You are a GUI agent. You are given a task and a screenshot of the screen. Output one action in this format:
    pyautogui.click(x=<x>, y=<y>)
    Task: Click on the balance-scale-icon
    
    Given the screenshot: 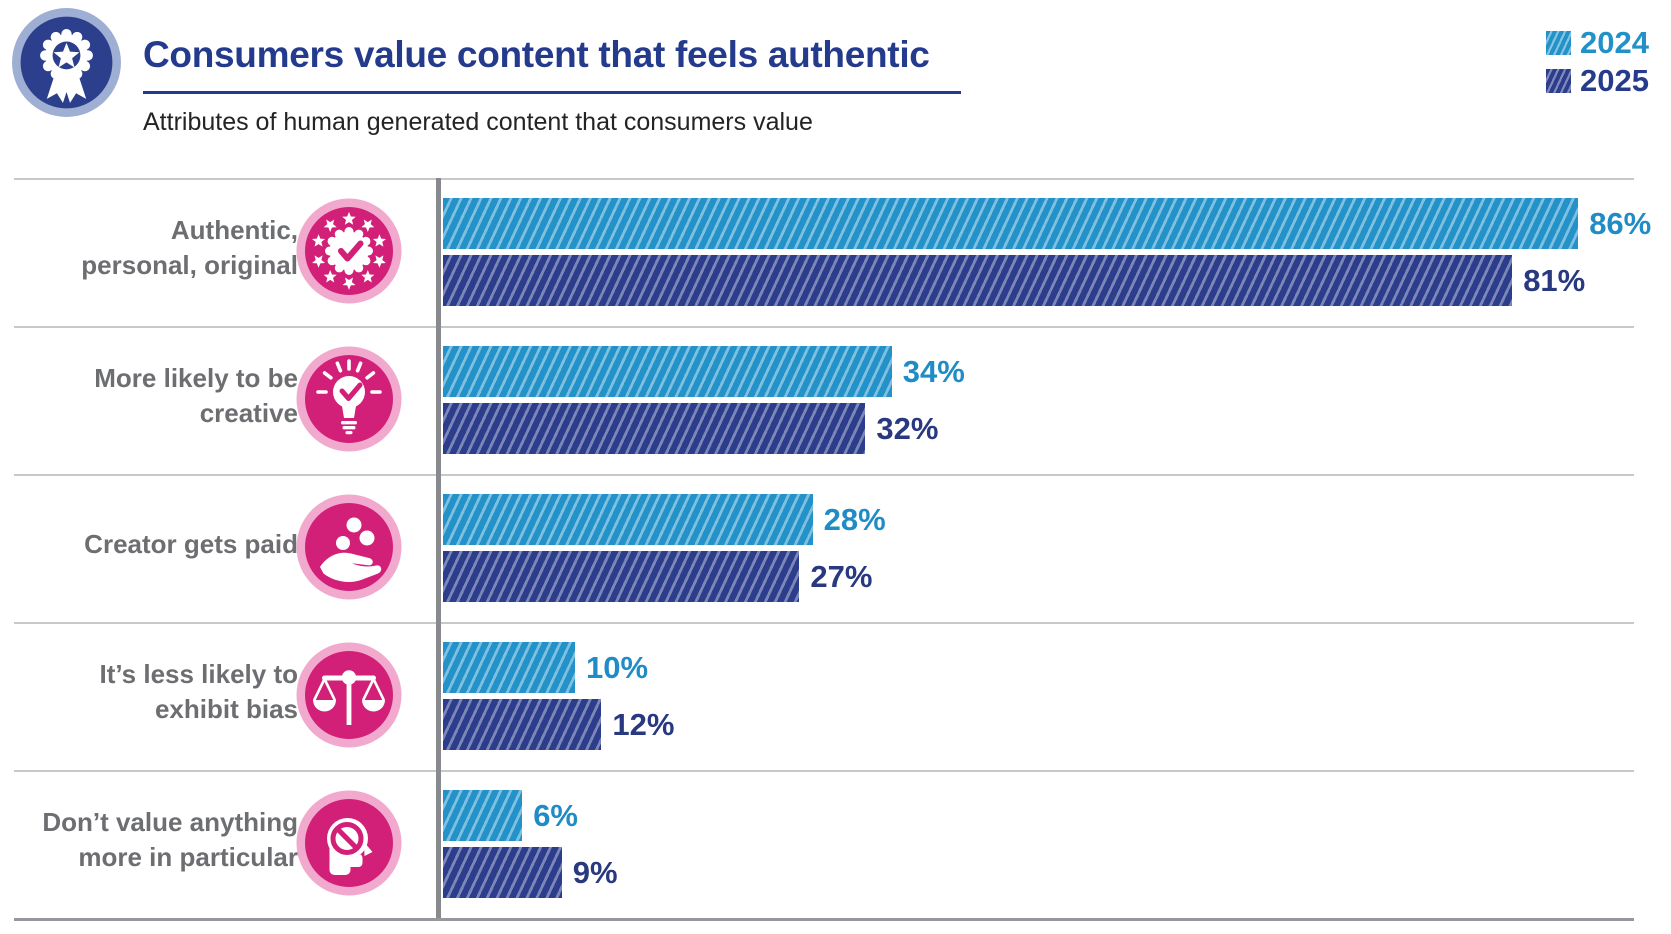 What is the action you would take?
    pyautogui.click(x=349, y=695)
    